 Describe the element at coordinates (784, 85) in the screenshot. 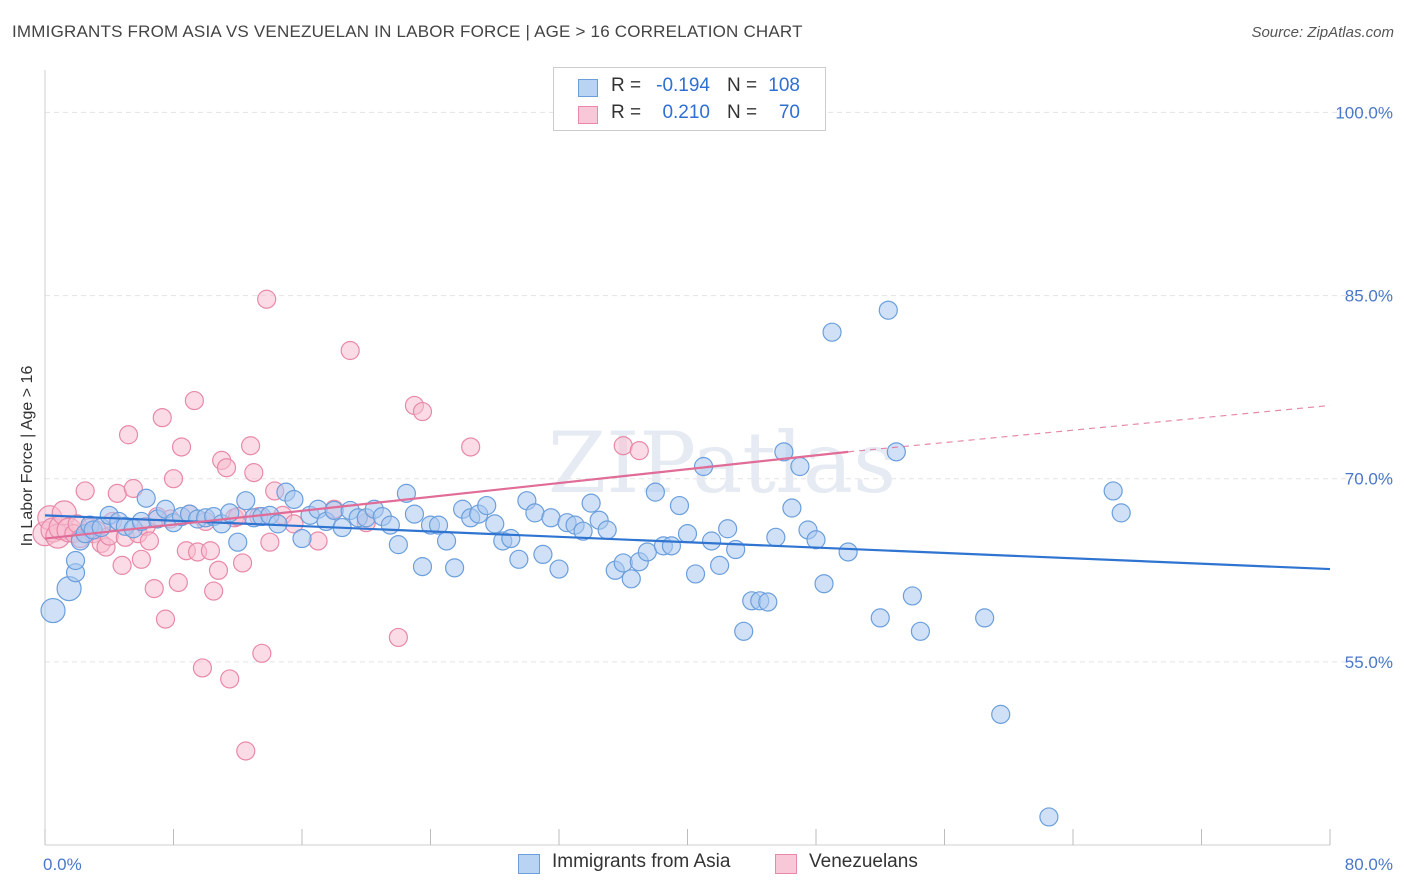

I see `legend-n-value: 108` at that location.